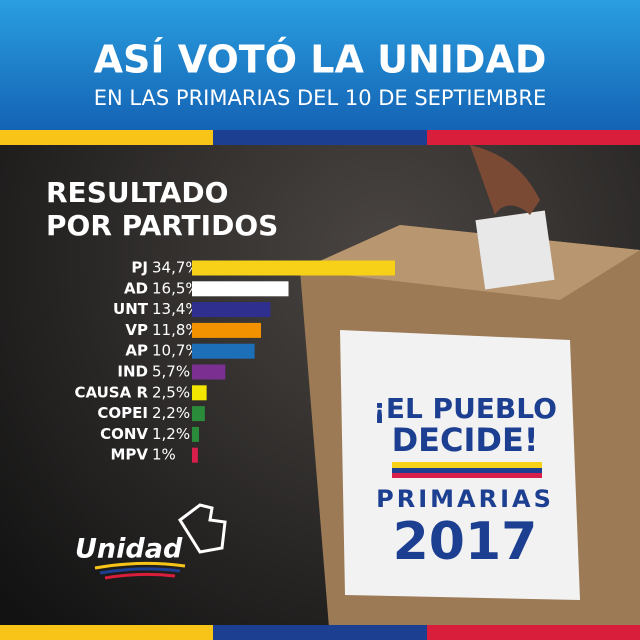  Describe the element at coordinates (132, 372) in the screenshot. I see `category-label: IND` at that location.